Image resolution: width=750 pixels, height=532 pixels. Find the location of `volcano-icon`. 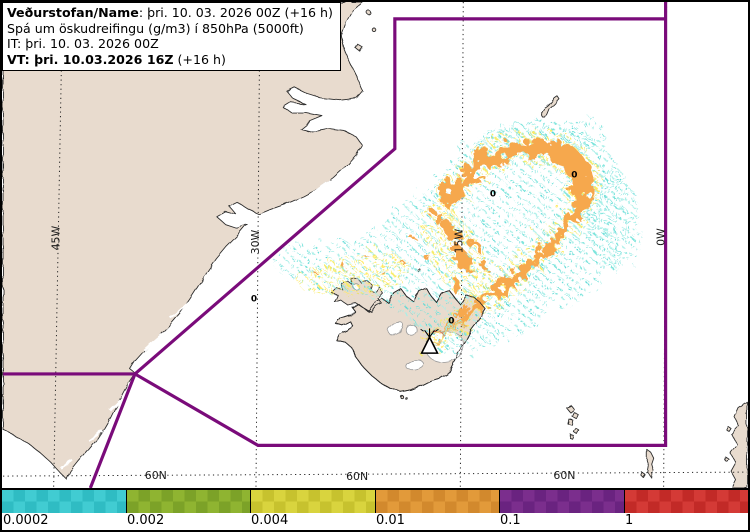

volcano-icon is located at coordinates (429, 341).